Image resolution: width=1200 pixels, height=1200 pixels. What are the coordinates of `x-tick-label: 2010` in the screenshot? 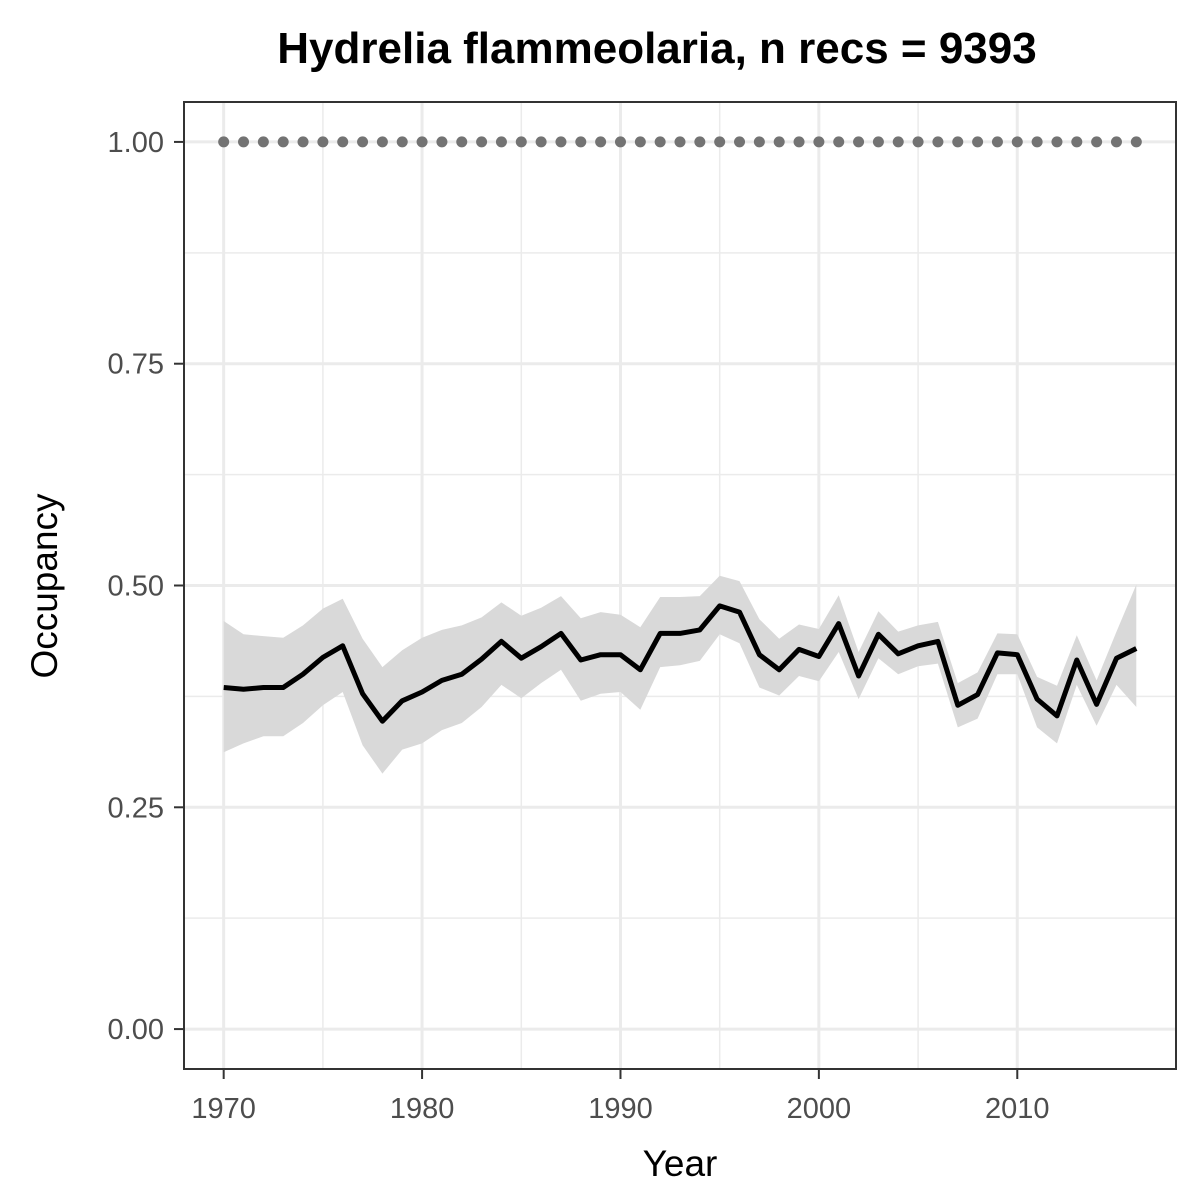 It's located at (1017, 1109).